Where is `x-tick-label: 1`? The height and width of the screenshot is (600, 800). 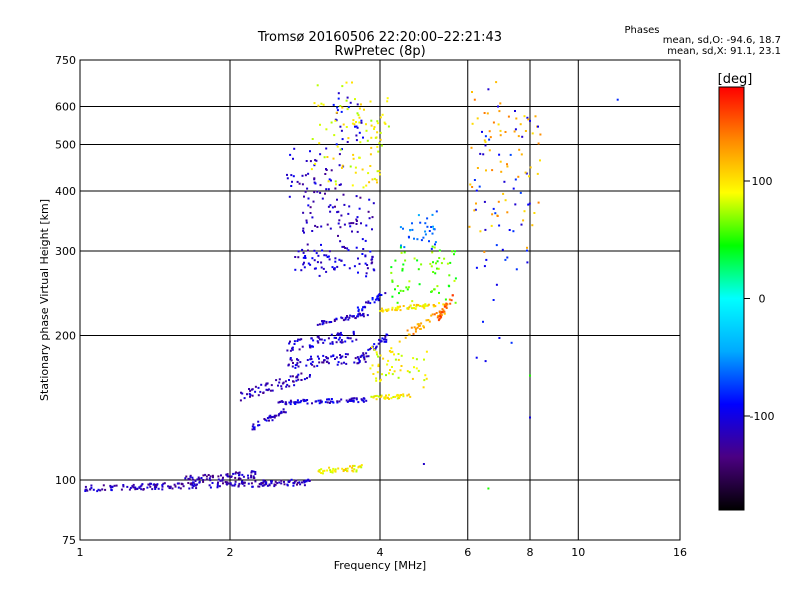
x-tick-label: 1 is located at coordinates (80, 552).